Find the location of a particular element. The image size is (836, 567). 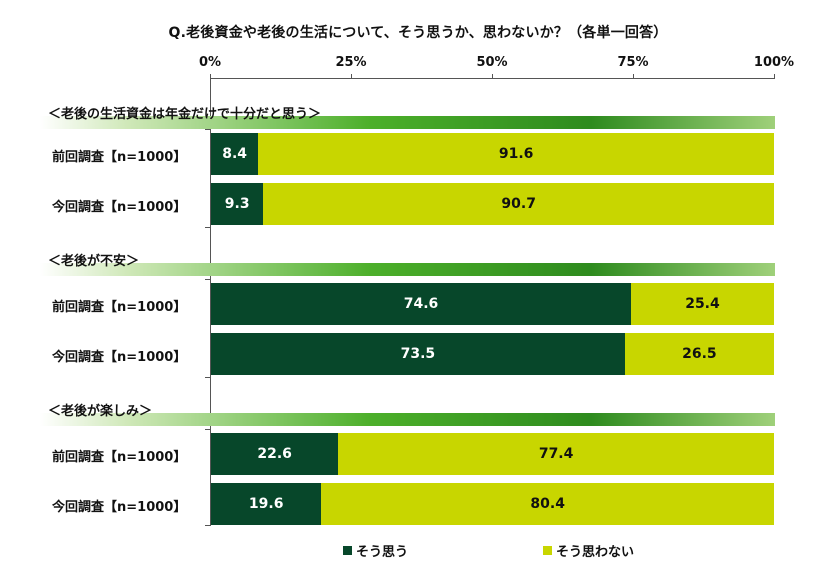

stacked-bar: 74.6 25.4 is located at coordinates (492, 304).